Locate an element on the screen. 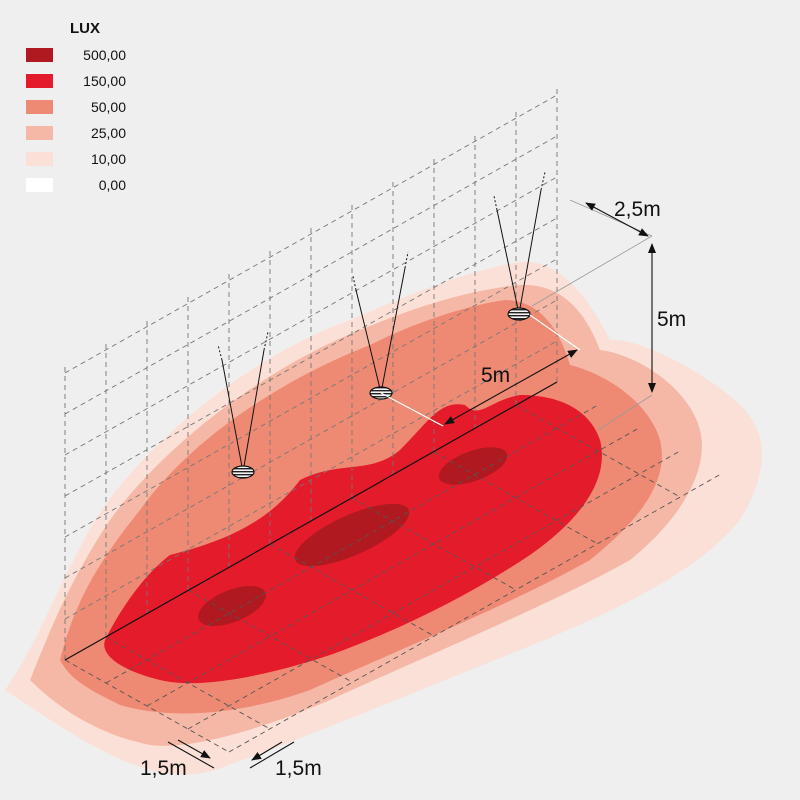  dim-label-bottom-left: 1,5m is located at coordinates (163, 768).